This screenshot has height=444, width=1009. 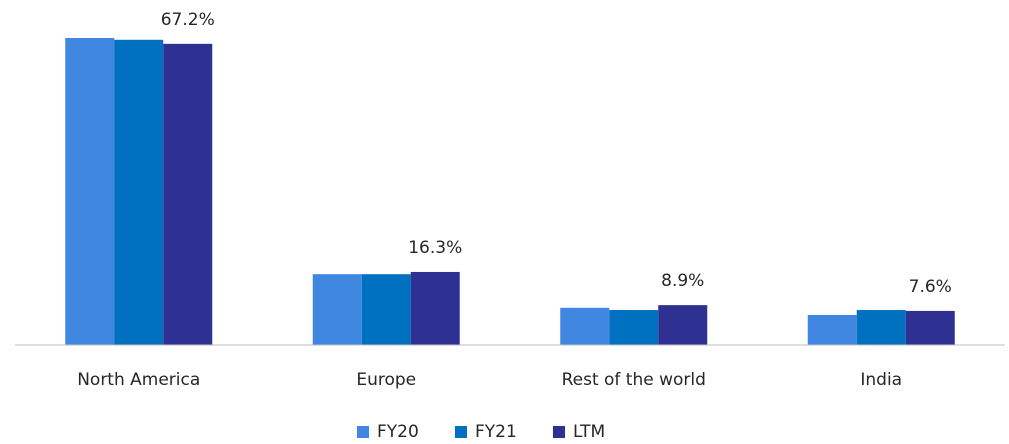 What do you see at coordinates (188, 20) in the screenshot?
I see `data-label: 67.2%` at bounding box center [188, 20].